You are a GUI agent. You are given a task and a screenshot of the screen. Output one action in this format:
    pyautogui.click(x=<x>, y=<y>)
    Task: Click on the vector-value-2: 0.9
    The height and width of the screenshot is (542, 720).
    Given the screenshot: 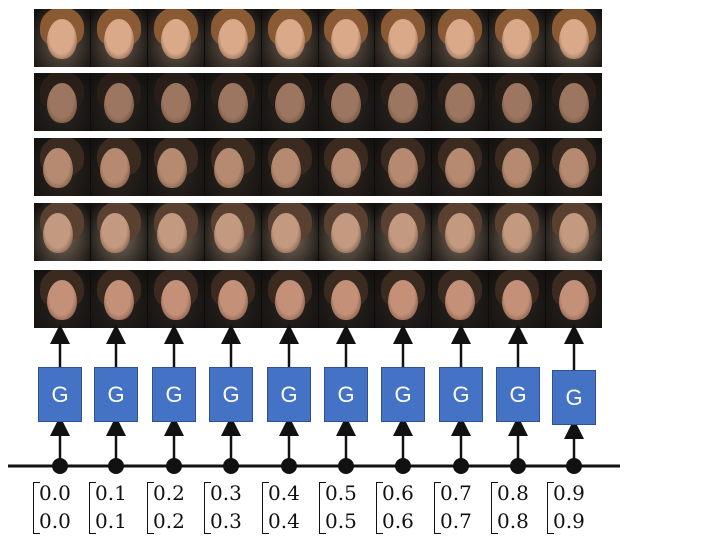 What is the action you would take?
    pyautogui.click(x=569, y=521)
    